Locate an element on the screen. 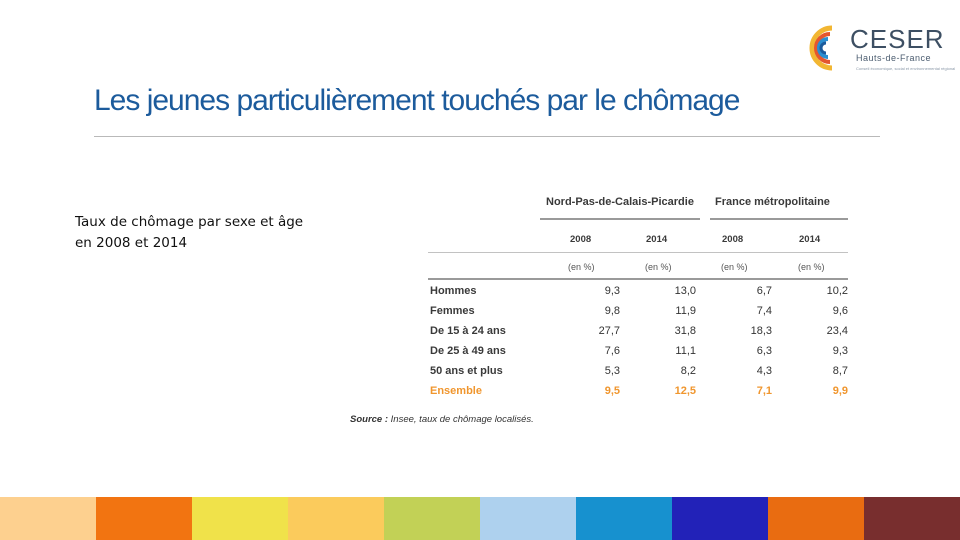 Image resolution: width=960 pixels, height=540 pixels. bottom-color-band is located at coordinates (480, 518).